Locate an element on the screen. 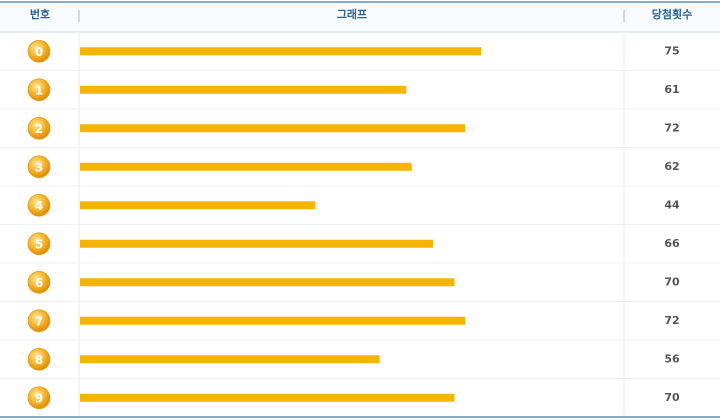 The height and width of the screenshot is (420, 720). ball-number: 4 is located at coordinates (39, 206).